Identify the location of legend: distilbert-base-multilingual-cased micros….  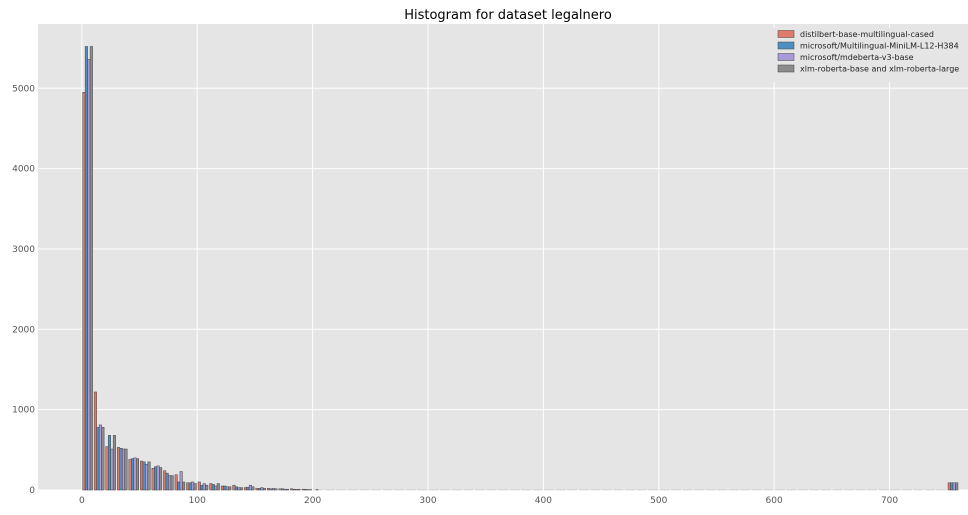
(870, 55).